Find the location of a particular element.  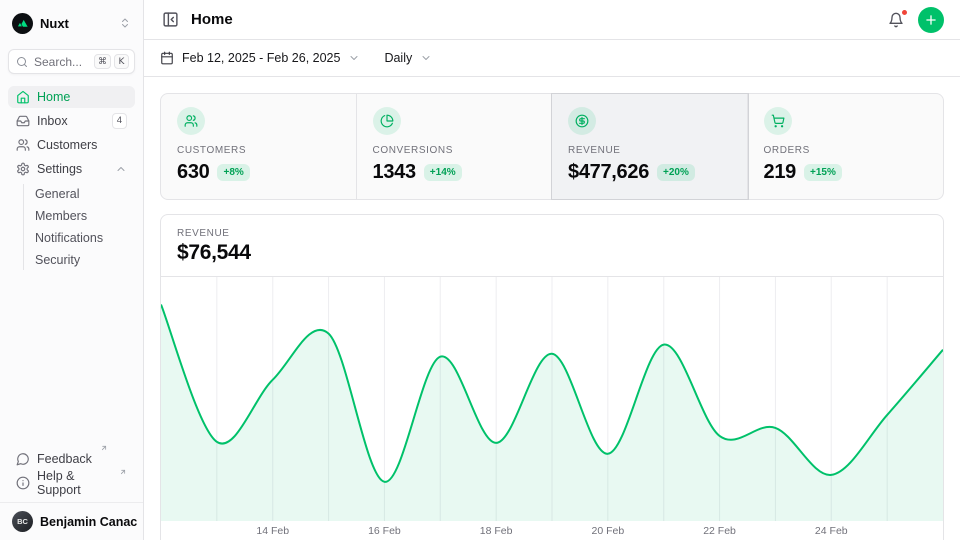

stat-change-badge: +8% is located at coordinates (233, 172).